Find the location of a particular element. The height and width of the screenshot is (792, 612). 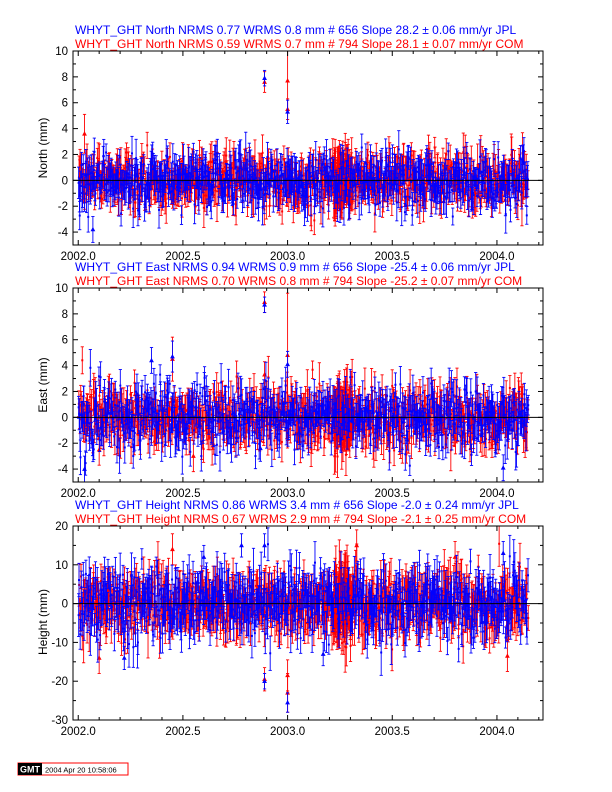

height-x-tick-label: 2004.0 is located at coordinates (496, 732).